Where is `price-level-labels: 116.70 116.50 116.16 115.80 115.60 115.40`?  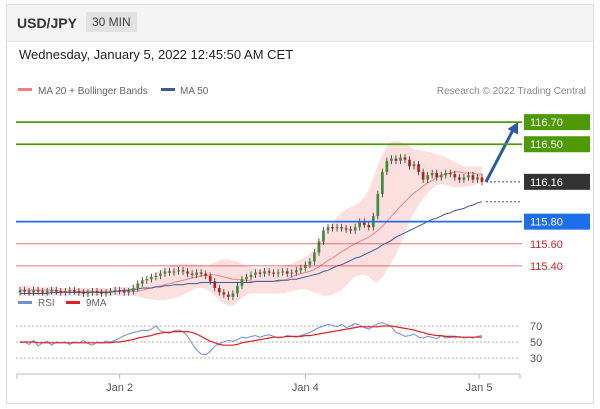 price-level-labels: 116.70 116.50 116.16 115.80 115.60 115.40 is located at coordinates (557, 193).